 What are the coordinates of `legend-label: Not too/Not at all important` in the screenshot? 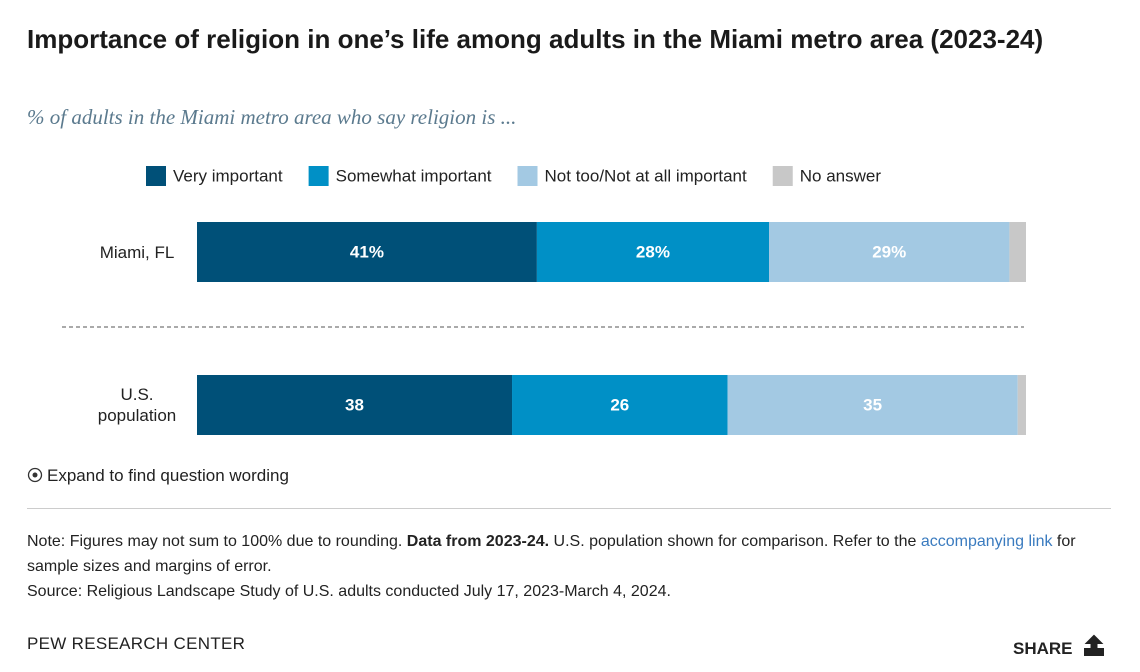 It's located at (646, 175).